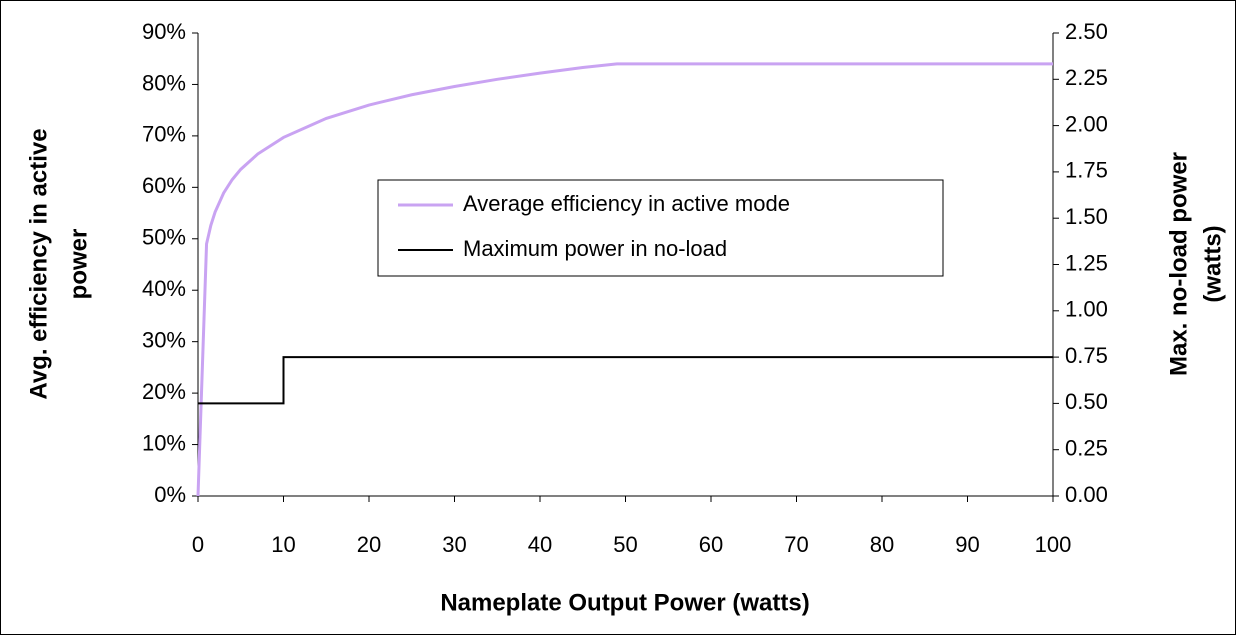 This screenshot has width=1237, height=636. What do you see at coordinates (625, 380) in the screenshot?
I see `data-line` at bounding box center [625, 380].